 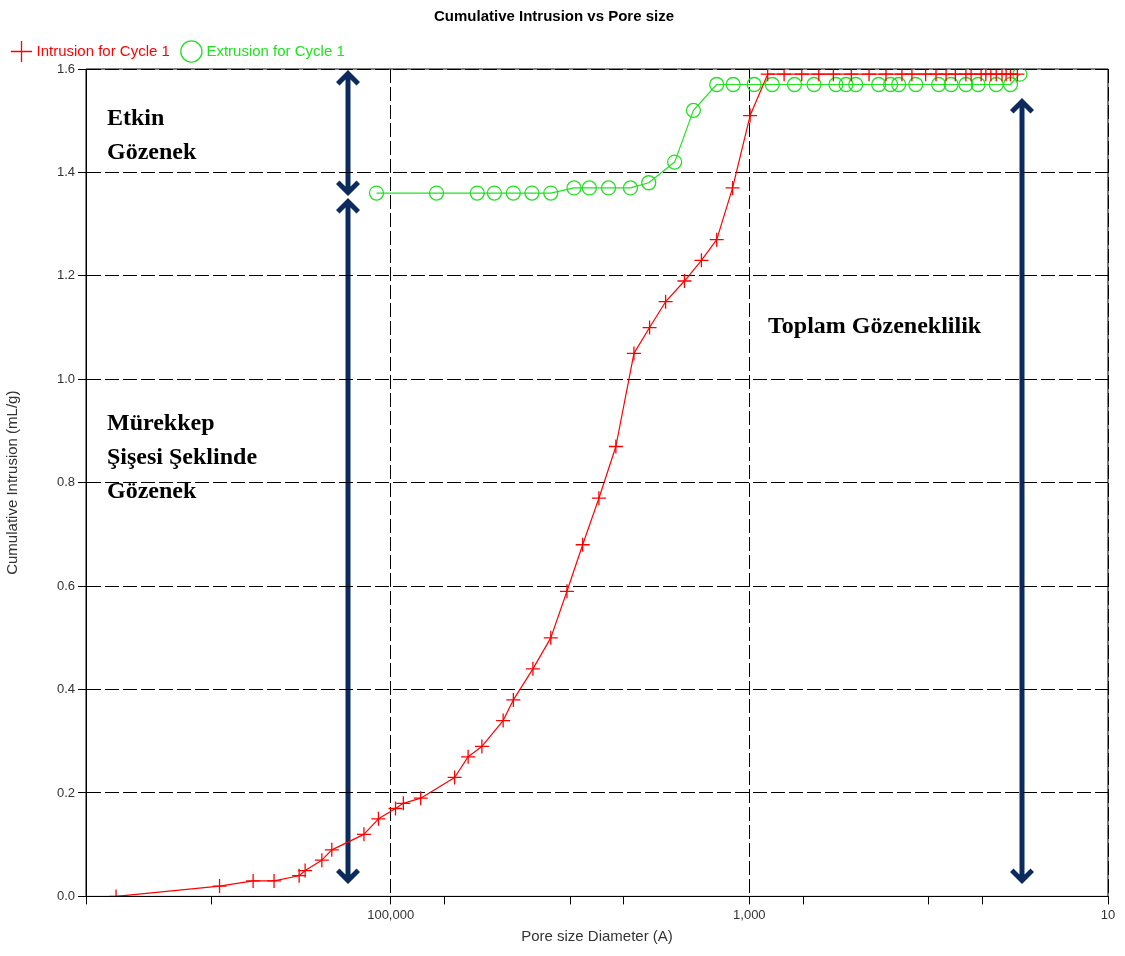 I want to click on annotation: Toplam Gözeneklilik, so click(x=875, y=325).